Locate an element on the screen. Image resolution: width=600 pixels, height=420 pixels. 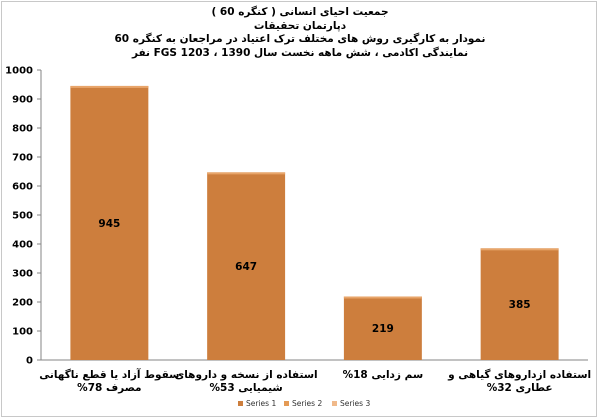
title-line-1: جمعیت احیای انسانی ( کنگره 60 ) is located at coordinates (300, 12).